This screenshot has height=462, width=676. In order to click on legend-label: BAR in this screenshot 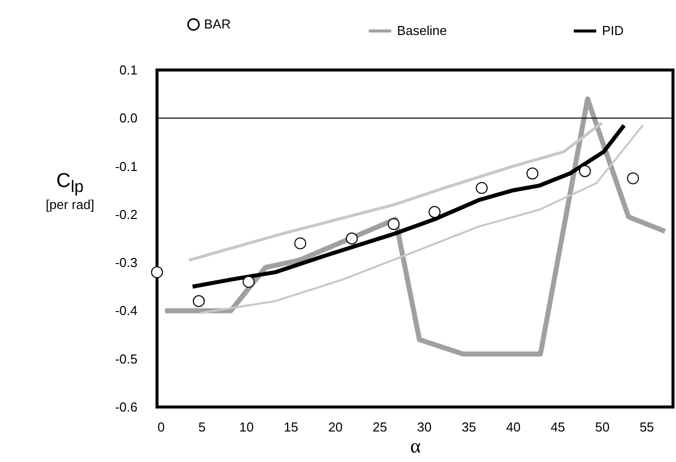, I will do `click(217, 24)`.